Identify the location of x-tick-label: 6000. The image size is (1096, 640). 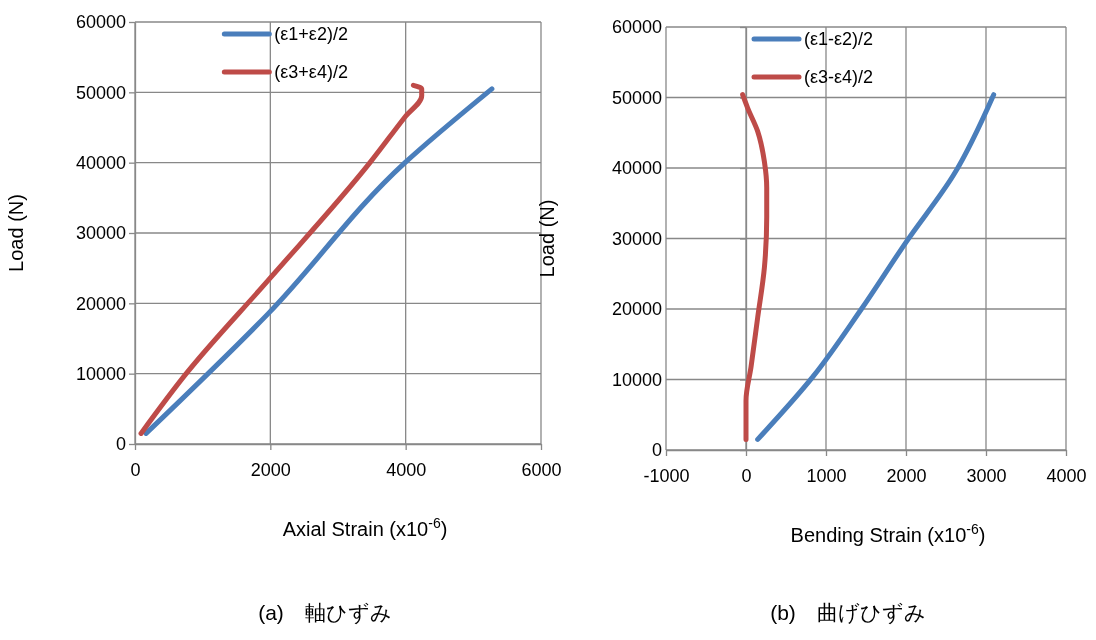
(541, 470).